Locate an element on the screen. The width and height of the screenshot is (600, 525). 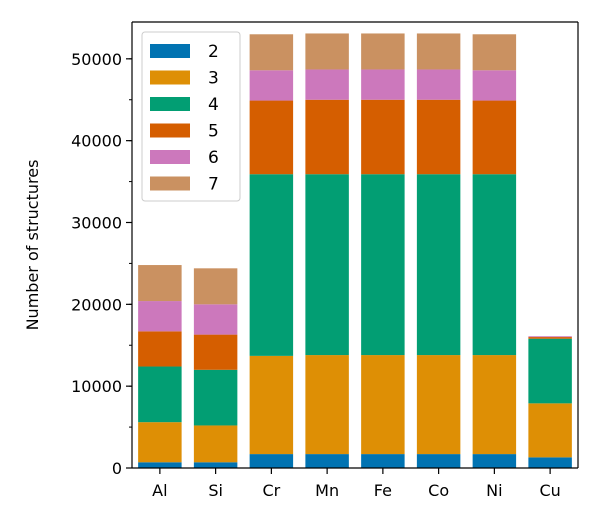
x-tick-label-al: Al is located at coordinates (159, 490).